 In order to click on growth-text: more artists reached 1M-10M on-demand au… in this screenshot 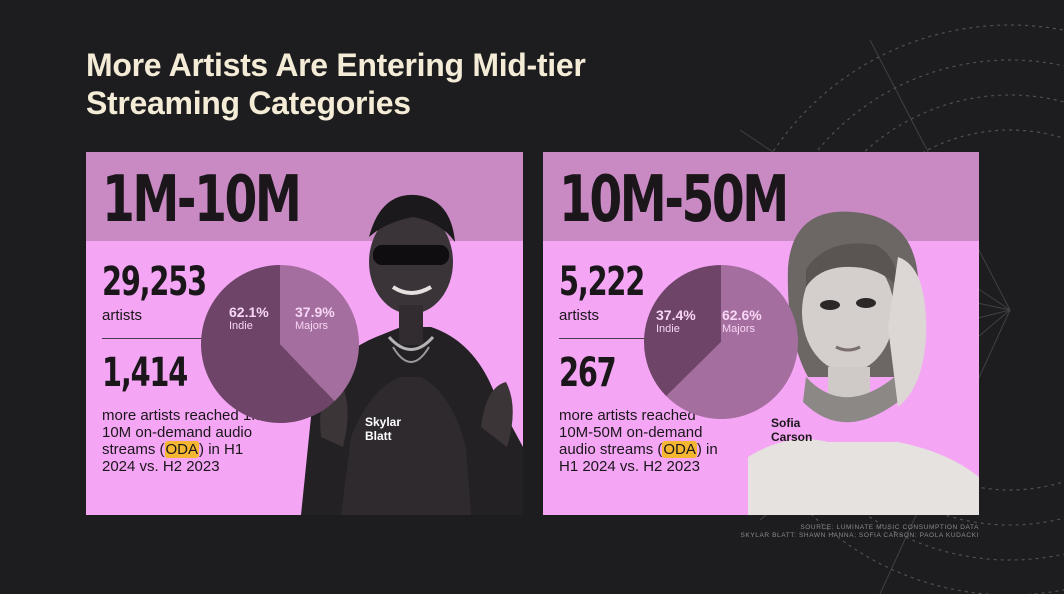, I will do `click(185, 432)`.